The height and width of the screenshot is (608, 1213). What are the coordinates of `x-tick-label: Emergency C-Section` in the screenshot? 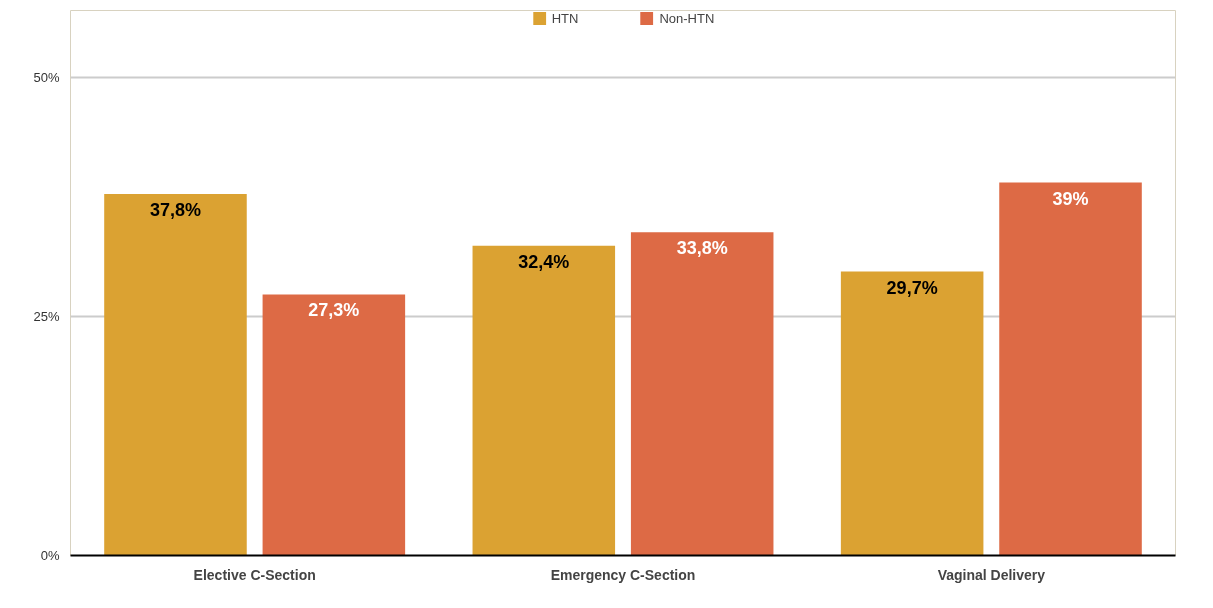 It's located at (623, 574).